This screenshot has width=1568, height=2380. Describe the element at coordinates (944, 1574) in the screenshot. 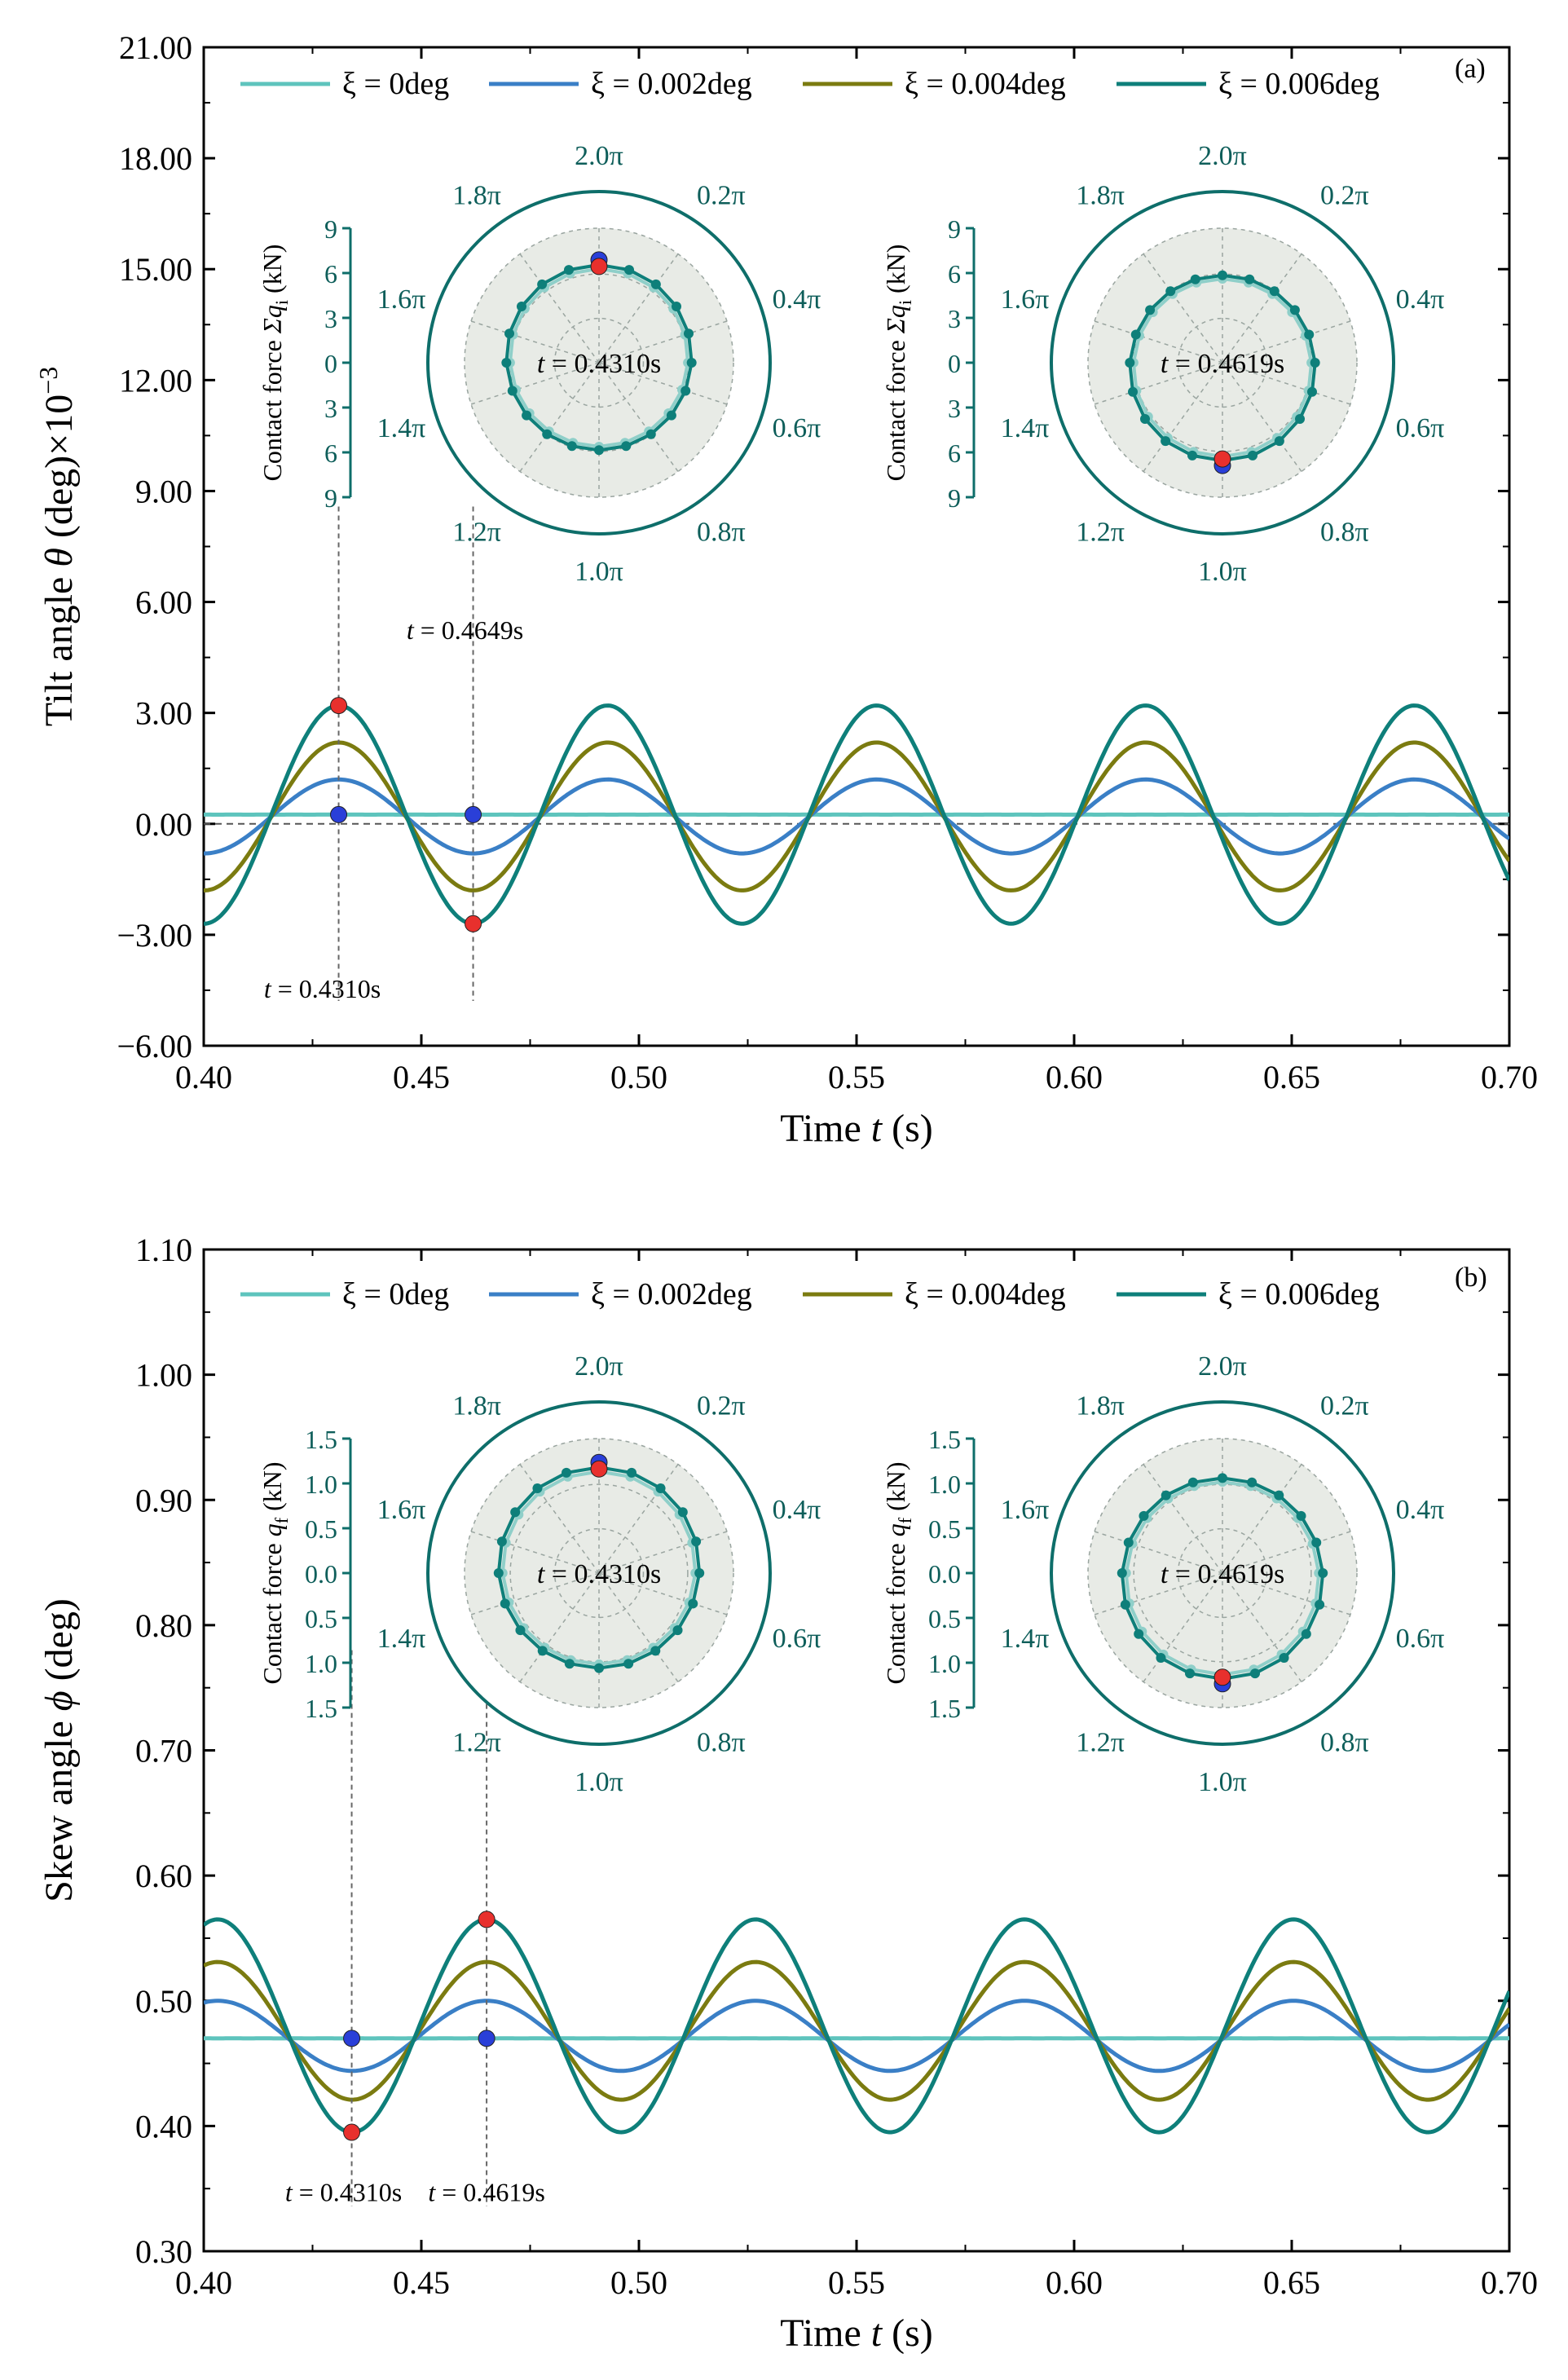

I see `polar-radial-tick-label: 0.0` at that location.